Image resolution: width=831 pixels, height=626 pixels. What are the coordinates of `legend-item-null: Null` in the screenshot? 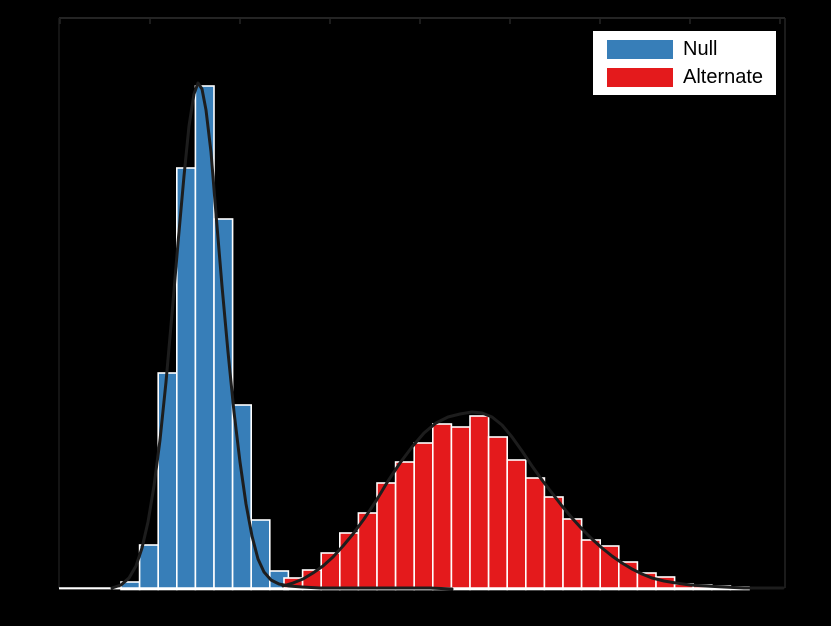 It's located at (687, 49).